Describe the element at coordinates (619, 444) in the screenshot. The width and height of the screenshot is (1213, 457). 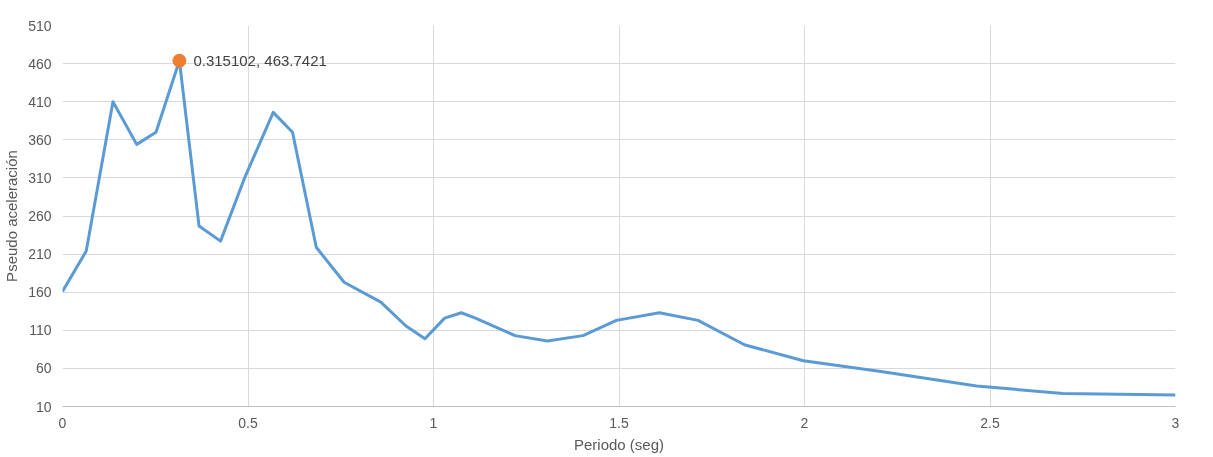
I see `x-axis-title: Periodo (seg)` at that location.